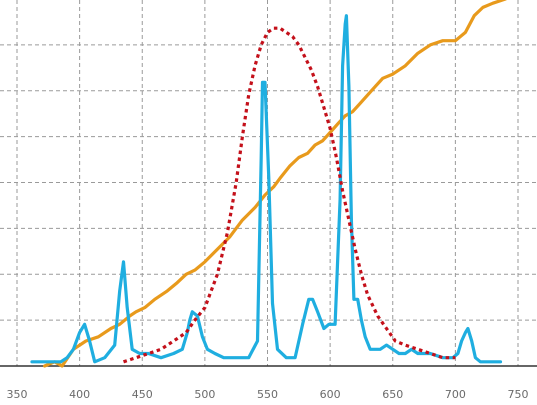  I want to click on x-tick-labels: 350 400 450 500 550 600 650 700 750, so click(268, 394).